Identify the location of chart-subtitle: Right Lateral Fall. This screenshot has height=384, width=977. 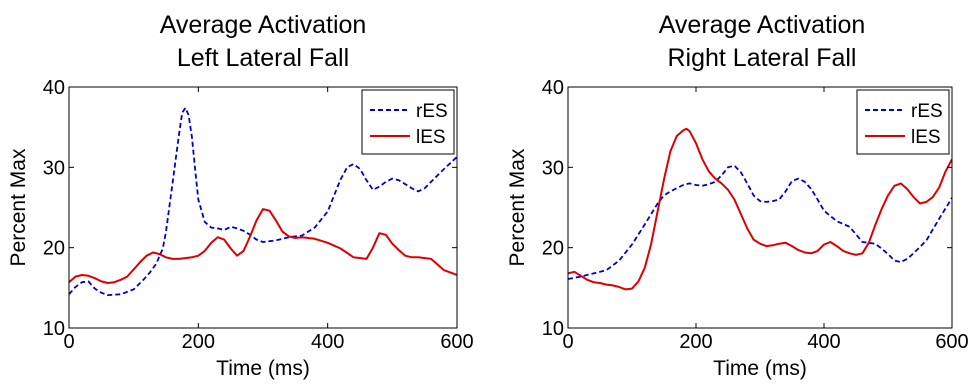
(762, 58).